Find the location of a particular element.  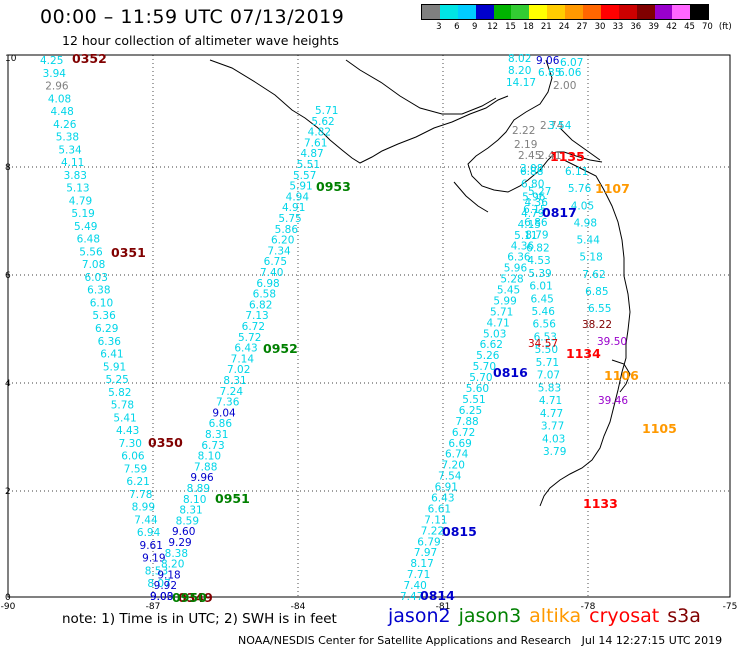

swh-value-0816: 6.88 is located at coordinates (531, 172).